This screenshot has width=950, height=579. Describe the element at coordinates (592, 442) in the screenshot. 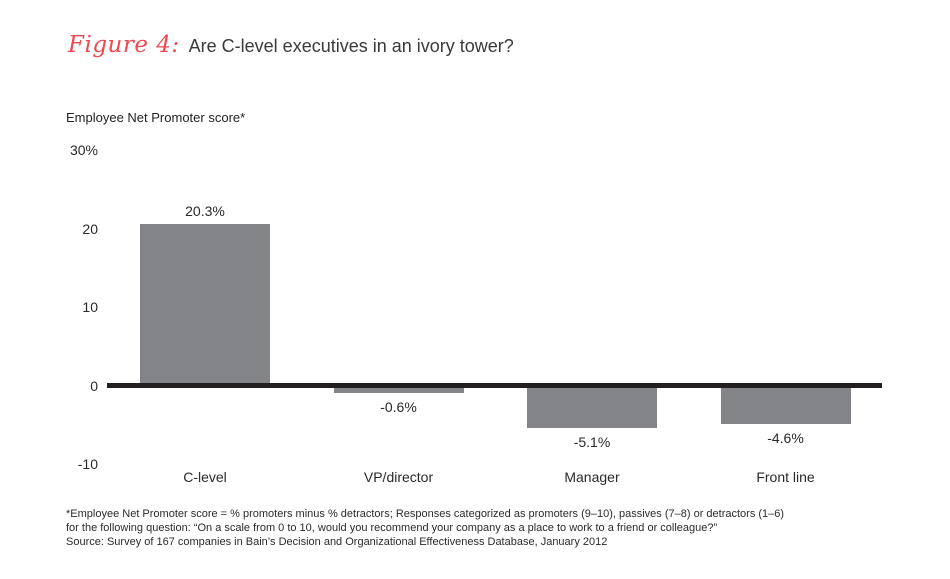

I see `bar-value-label-manager: -5.1%` at that location.